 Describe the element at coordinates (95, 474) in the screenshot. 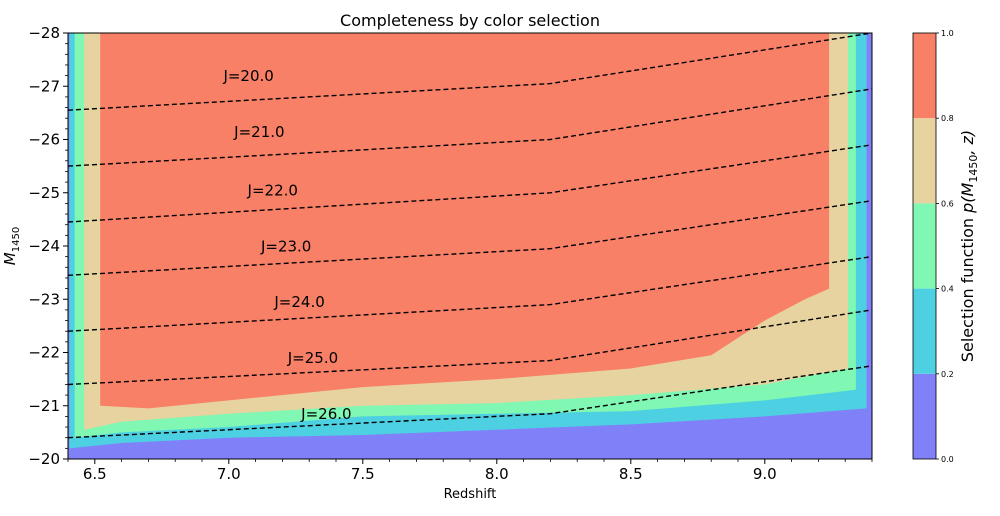

I see `x-tick-label: 6.5` at that location.